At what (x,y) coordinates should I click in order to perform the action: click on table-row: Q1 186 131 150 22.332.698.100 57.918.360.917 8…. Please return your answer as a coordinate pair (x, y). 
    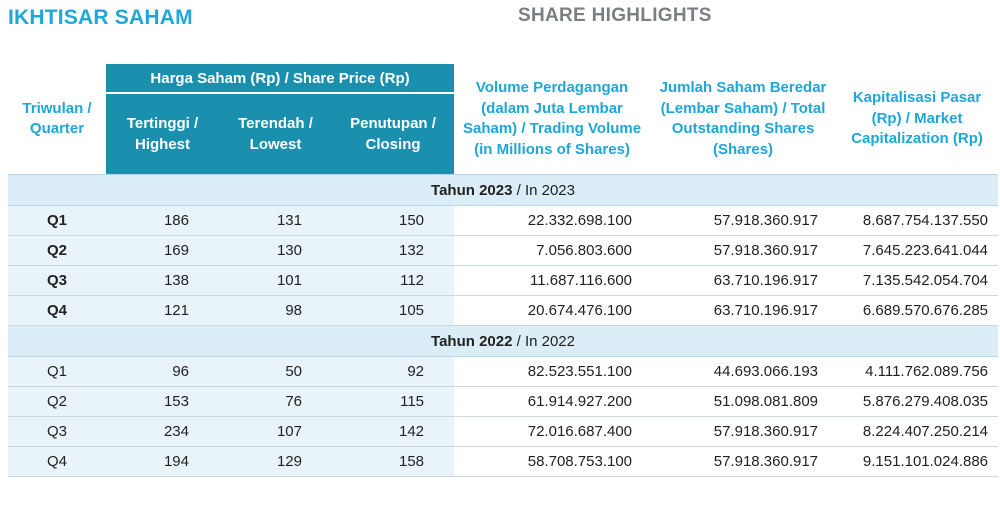
    Looking at the image, I should click on (503, 220).